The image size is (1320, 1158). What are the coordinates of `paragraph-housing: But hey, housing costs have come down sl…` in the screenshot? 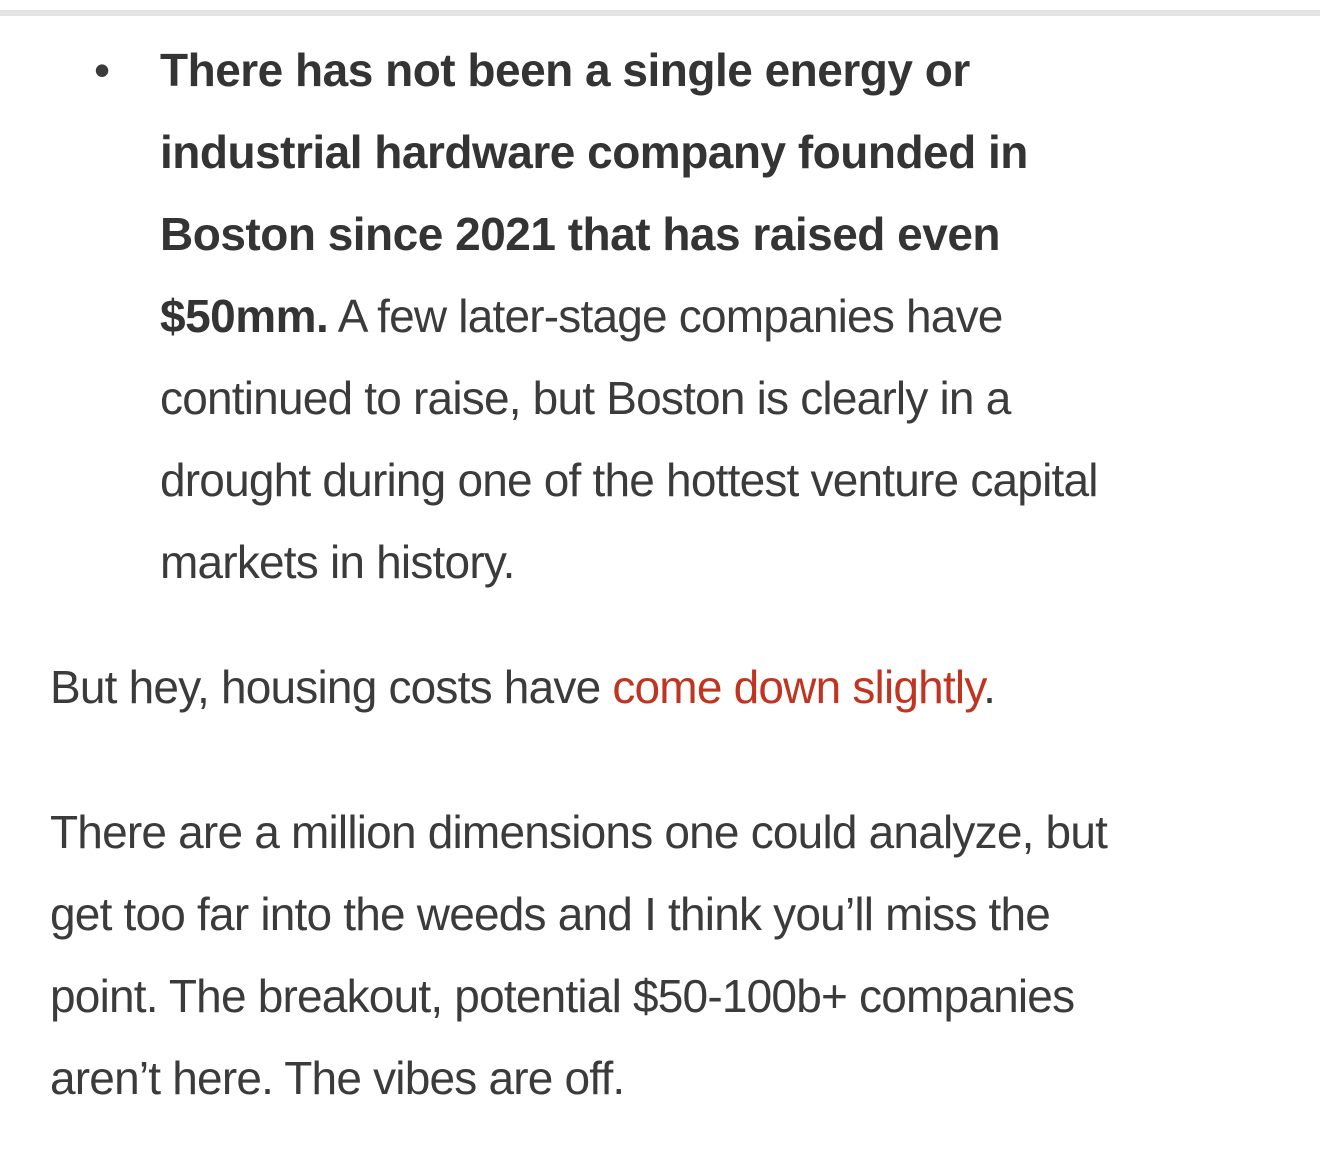 It's located at (660, 687).